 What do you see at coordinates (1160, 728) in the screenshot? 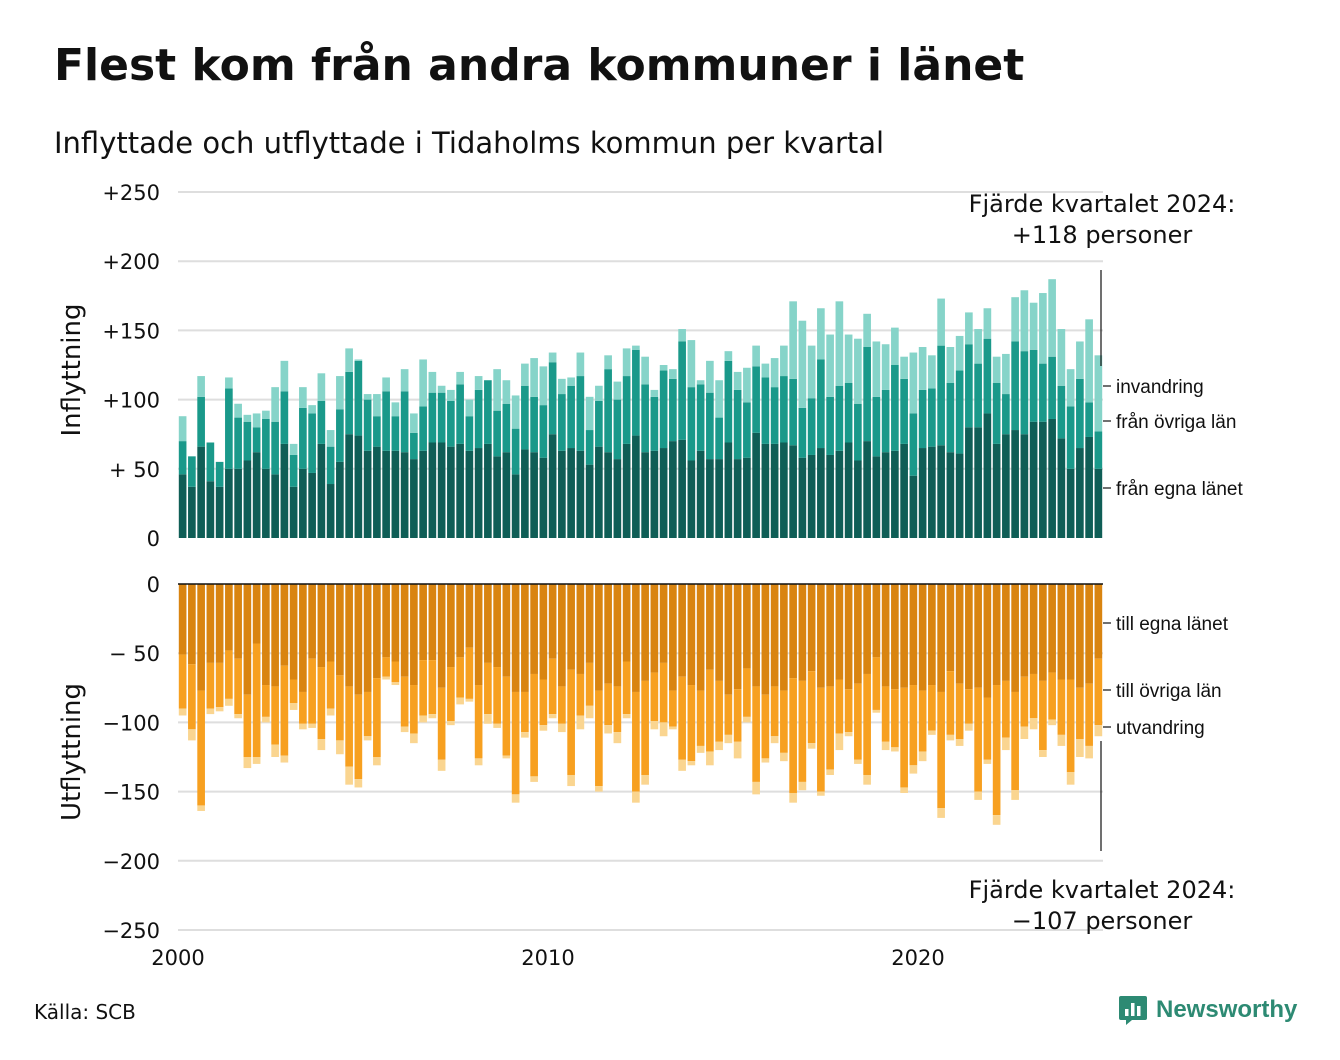
I see `legend-utvandring: utvandring` at bounding box center [1160, 728].